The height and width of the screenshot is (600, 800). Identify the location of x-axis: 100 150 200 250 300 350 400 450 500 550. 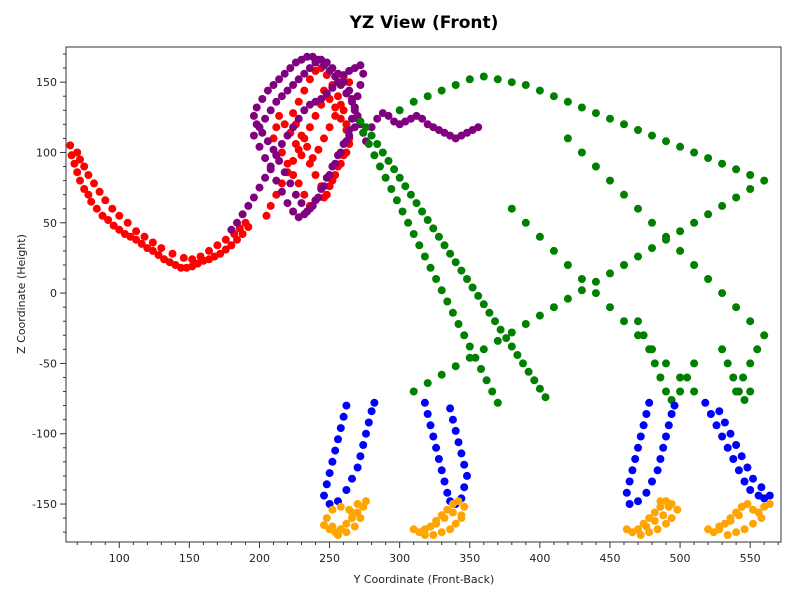
(427, 553).